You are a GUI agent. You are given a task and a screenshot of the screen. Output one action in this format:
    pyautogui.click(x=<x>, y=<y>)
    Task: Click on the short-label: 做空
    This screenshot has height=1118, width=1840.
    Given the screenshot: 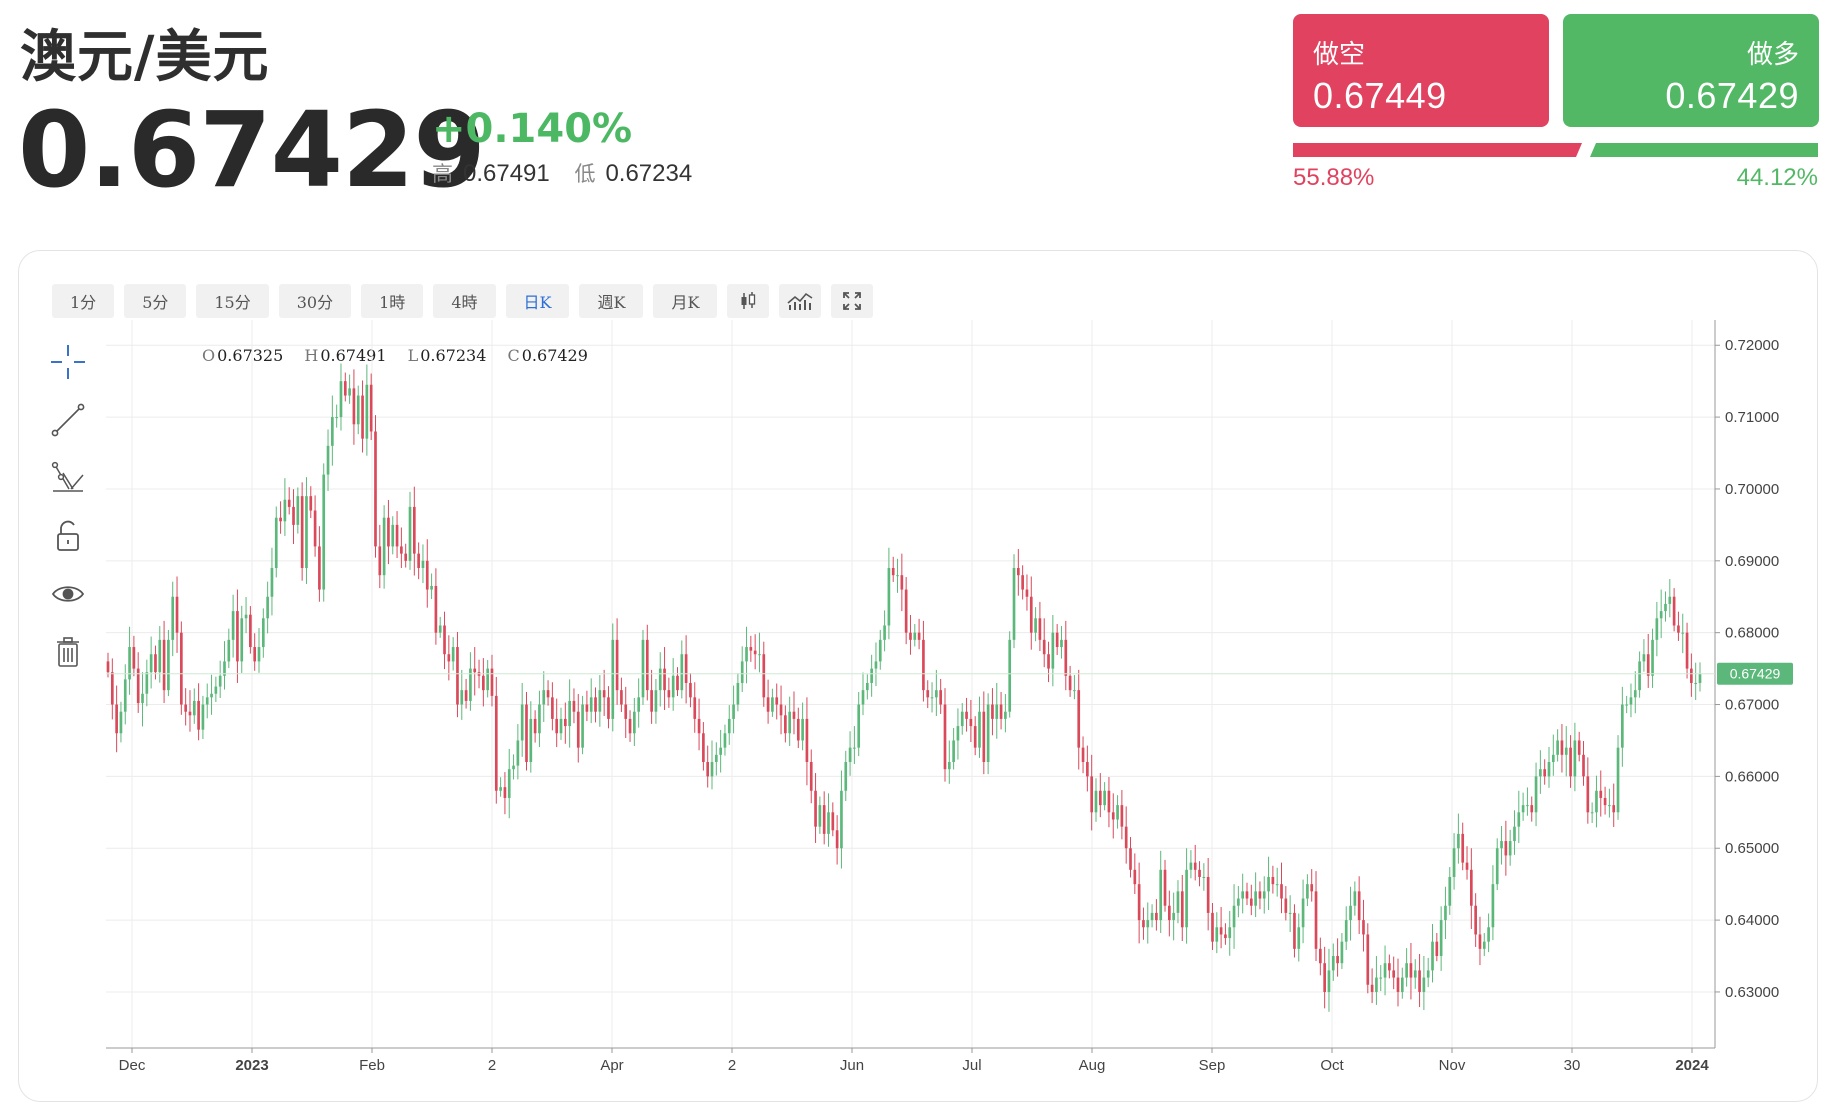 What is the action you would take?
    pyautogui.click(x=1339, y=55)
    